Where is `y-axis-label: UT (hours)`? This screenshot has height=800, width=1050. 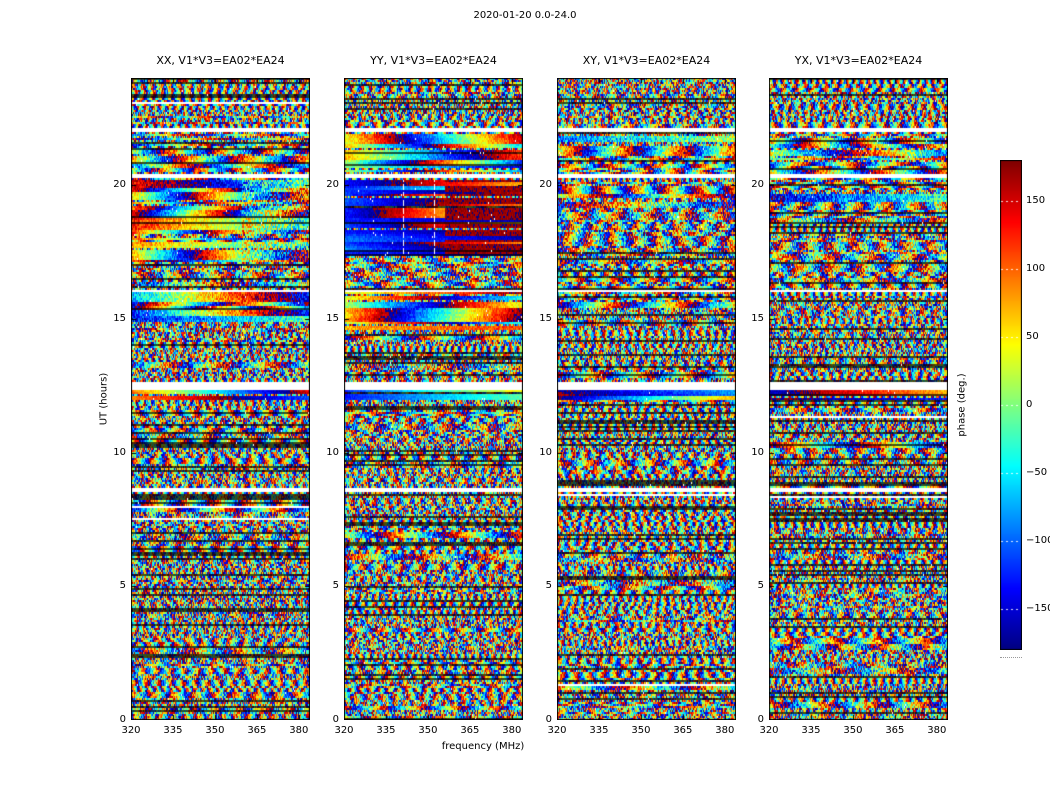 y-axis-label: UT (hours) is located at coordinates (104, 399).